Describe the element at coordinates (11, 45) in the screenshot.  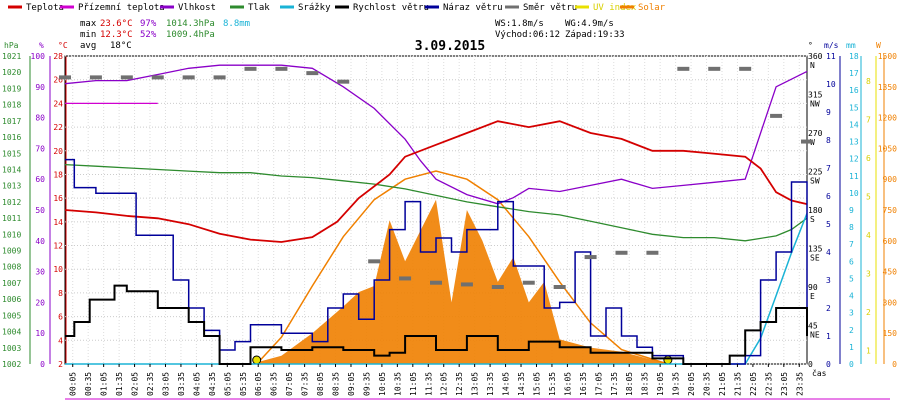
I see `unit-press: hPa` at that location.